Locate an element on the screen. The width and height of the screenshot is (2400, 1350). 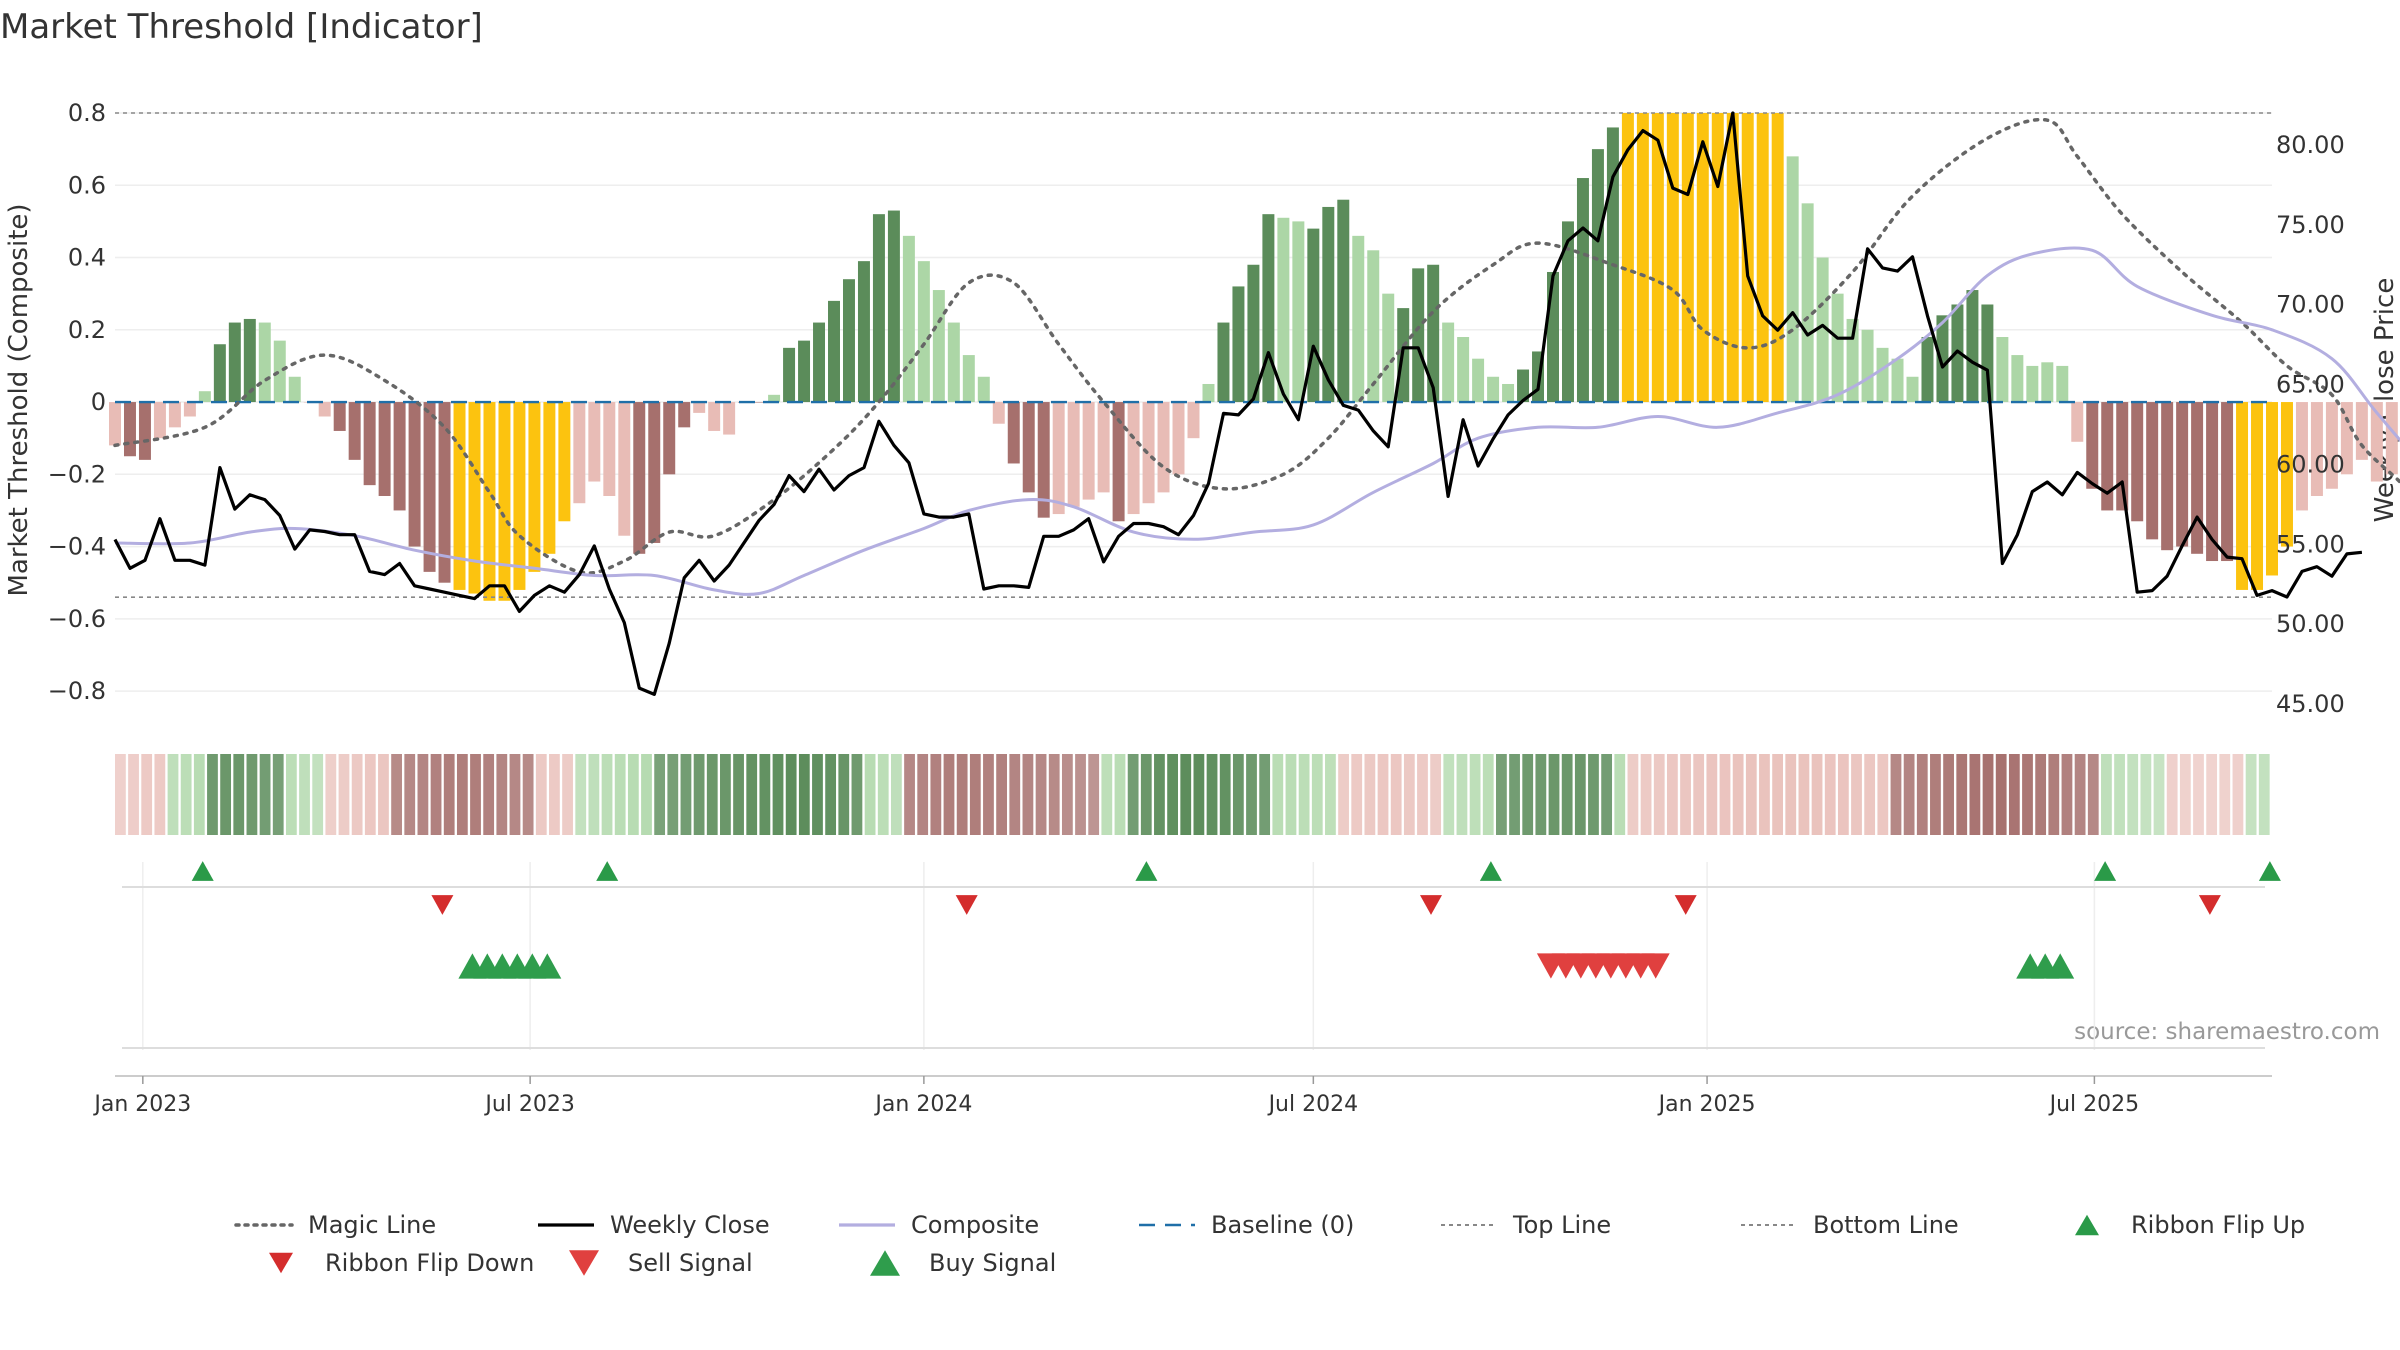
y2-tick-label: 60.00 is located at coordinates (2310, 464).